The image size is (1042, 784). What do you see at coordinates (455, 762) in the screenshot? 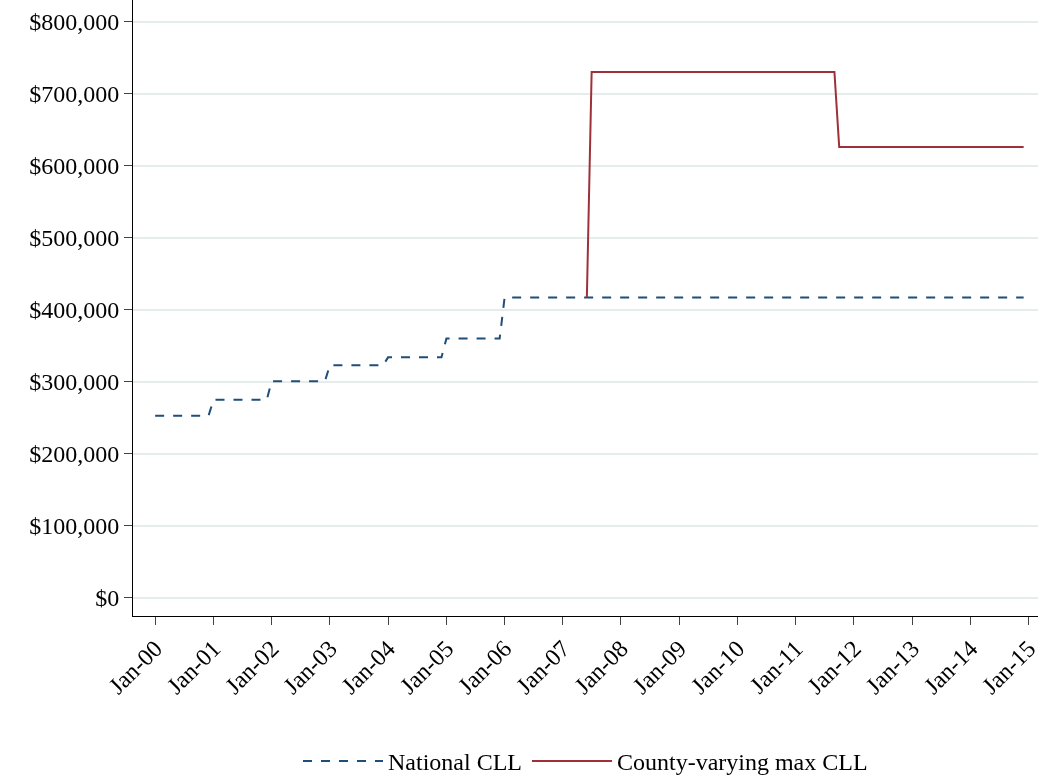
I see `legend-label: National CLL` at bounding box center [455, 762].